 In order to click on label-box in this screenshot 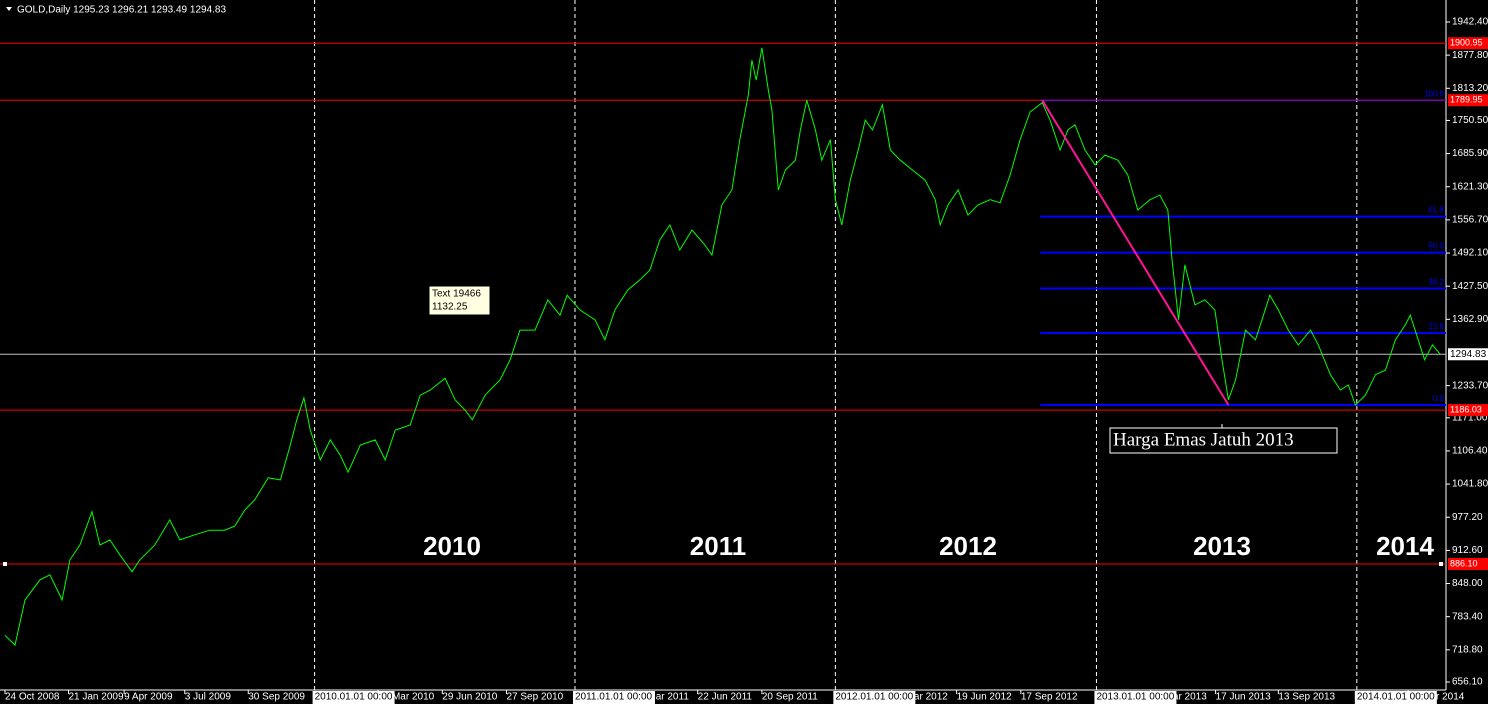, I will do `click(1223, 440)`.